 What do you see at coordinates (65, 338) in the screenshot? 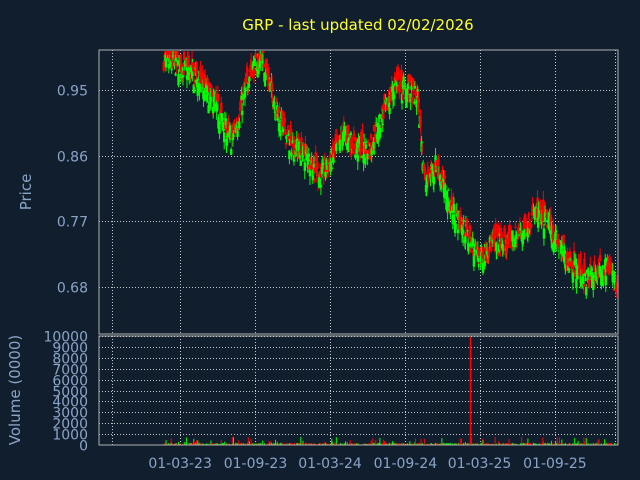
I see `volume-tick-label: 10000` at bounding box center [65, 338].